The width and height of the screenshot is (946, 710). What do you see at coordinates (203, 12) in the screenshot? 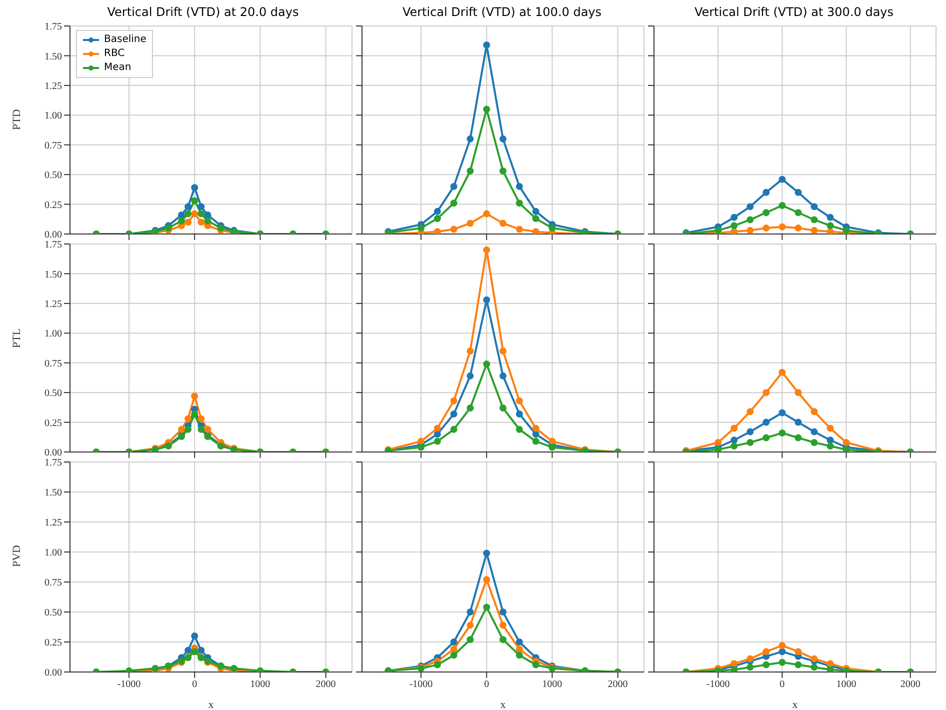
I see `chart-title: Vertical Drift (VTD) at 20.0 days` at bounding box center [203, 12].